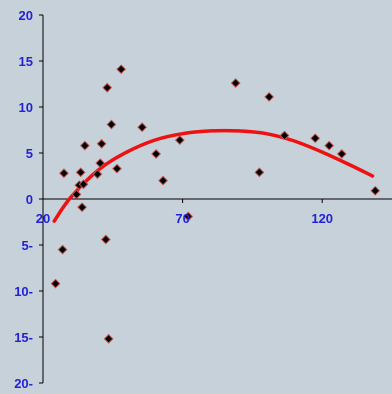 The height and width of the screenshot is (394, 392). I want to click on y-tick-label: 5, so click(29, 153).